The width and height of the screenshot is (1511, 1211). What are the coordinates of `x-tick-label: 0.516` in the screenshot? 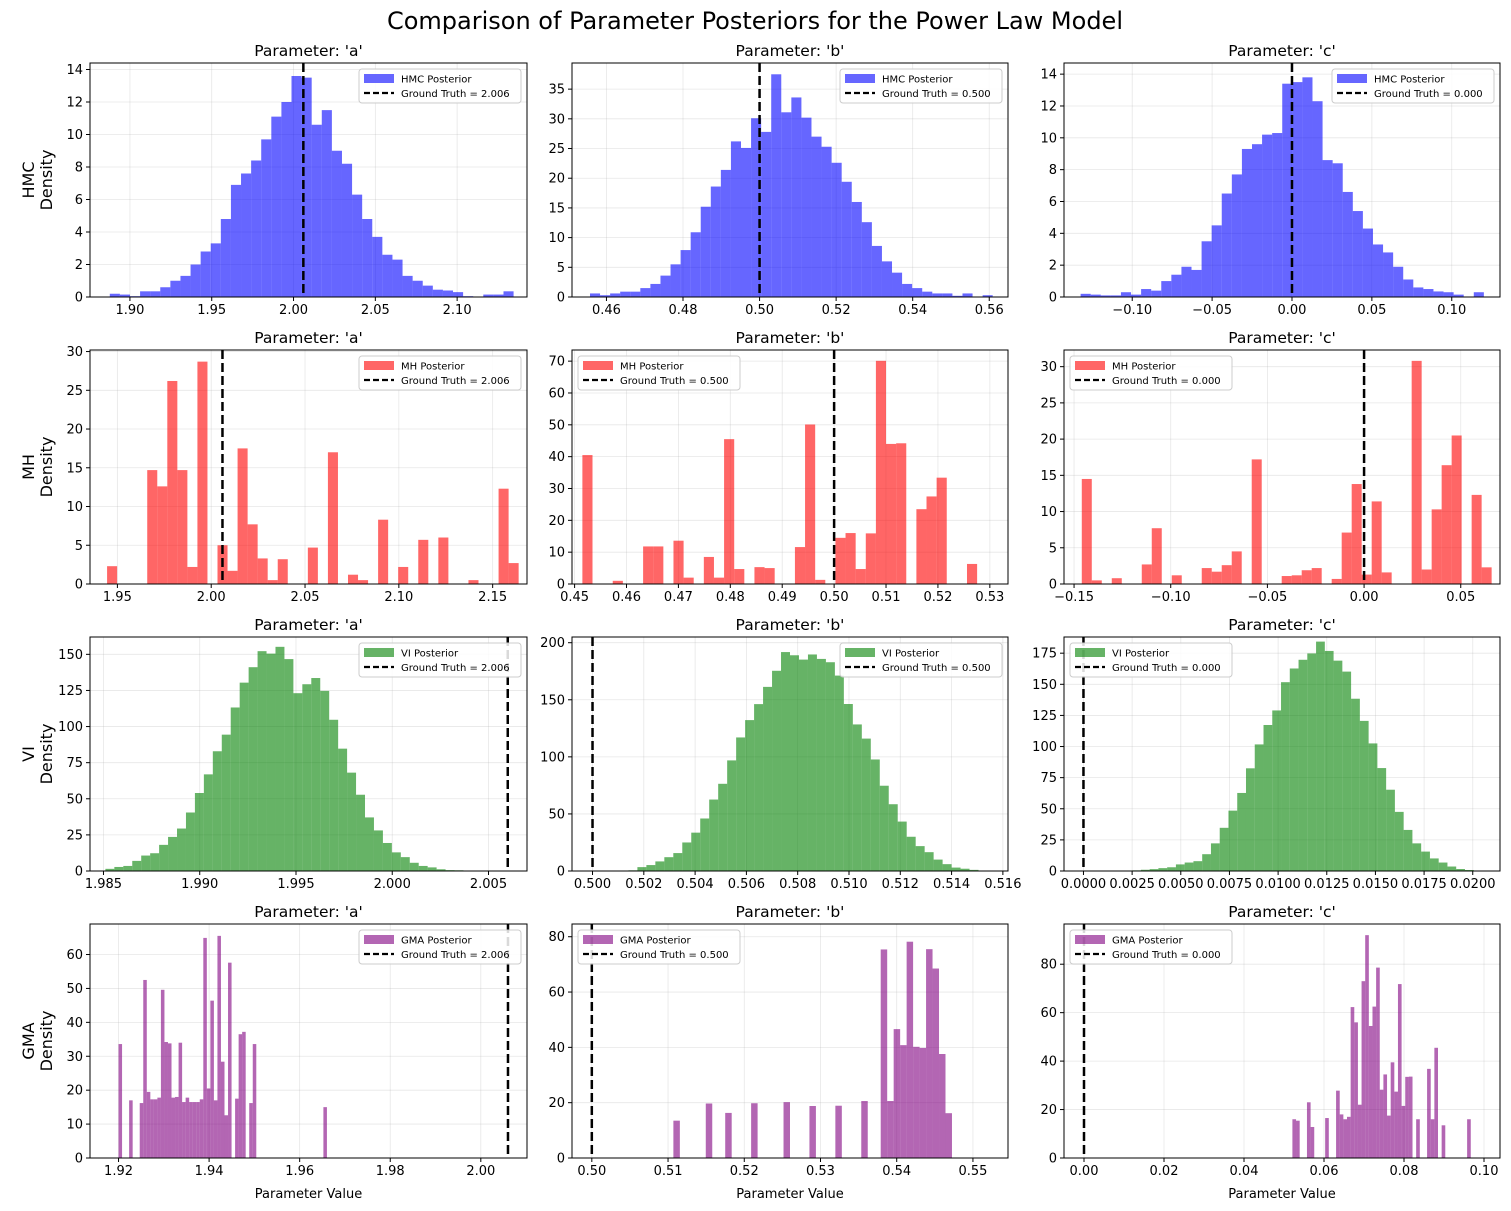 It's located at (1002, 884).